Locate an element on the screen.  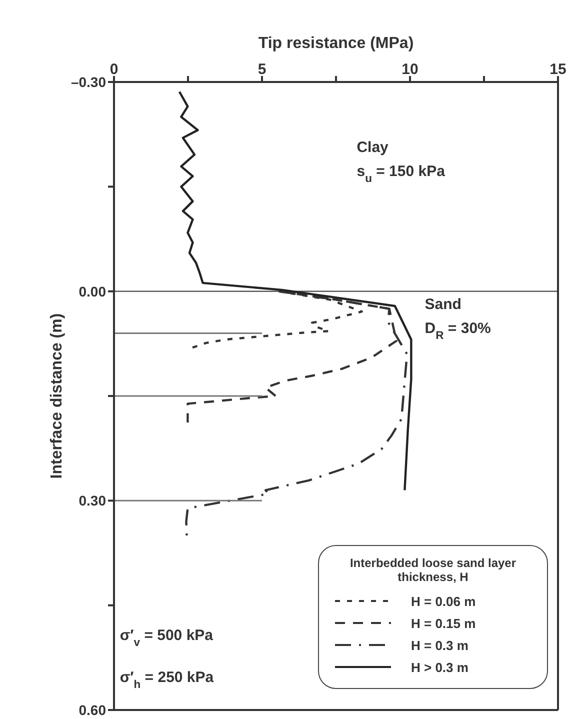
y-axis-title: Interface distance (m) is located at coordinates (57, 396).